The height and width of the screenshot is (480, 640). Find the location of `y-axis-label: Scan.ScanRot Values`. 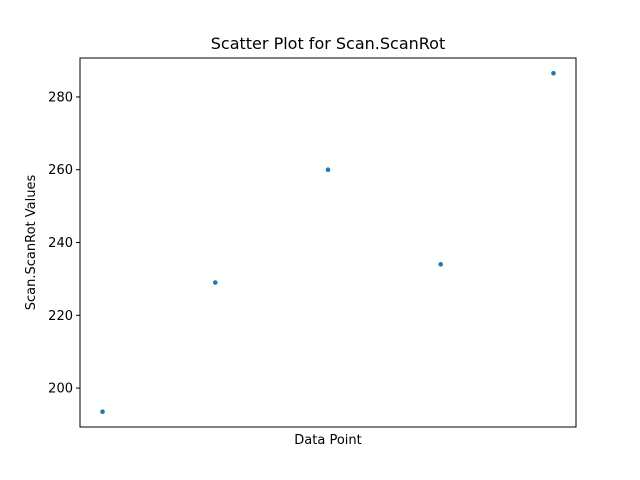

y-axis-label: Scan.ScanRot Values is located at coordinates (31, 243).